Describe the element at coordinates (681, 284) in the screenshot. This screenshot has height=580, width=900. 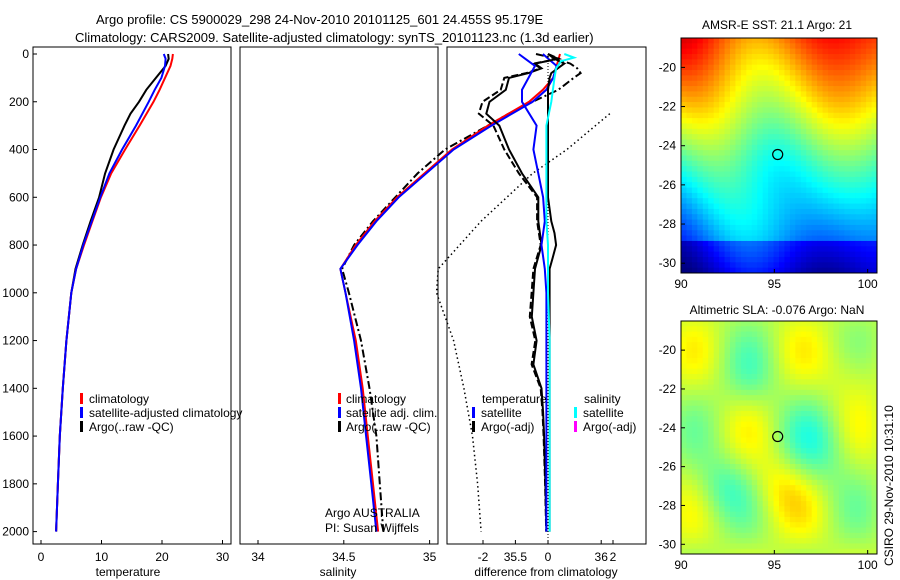
I see `x-tick-label: 90` at that location.